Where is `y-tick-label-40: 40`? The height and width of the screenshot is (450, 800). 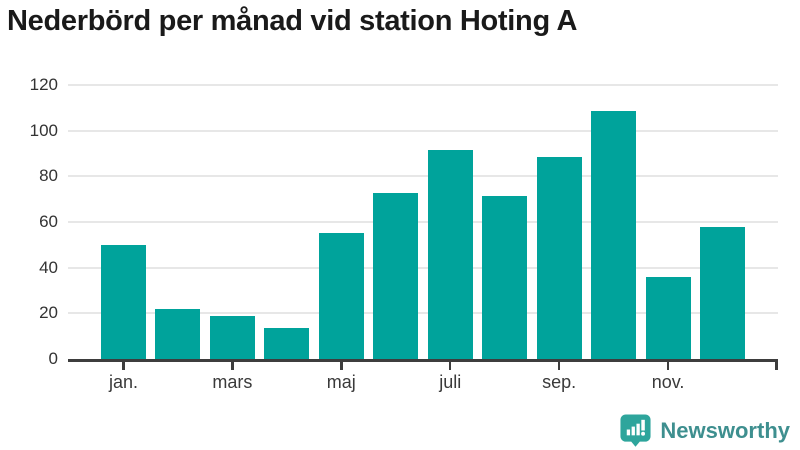
y-tick-label-40: 40 is located at coordinates (48, 267).